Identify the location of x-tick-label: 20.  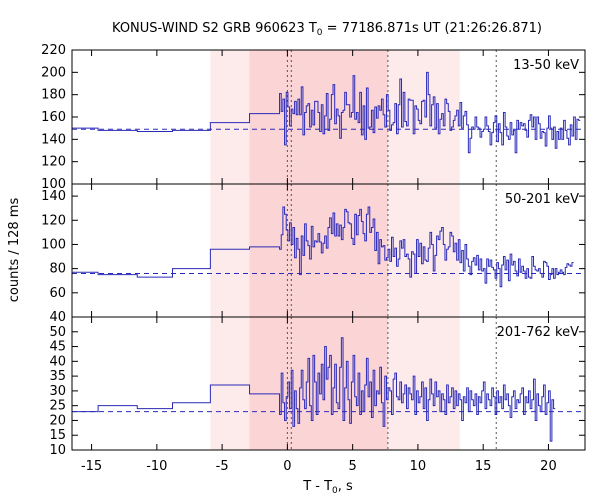
(548, 466).